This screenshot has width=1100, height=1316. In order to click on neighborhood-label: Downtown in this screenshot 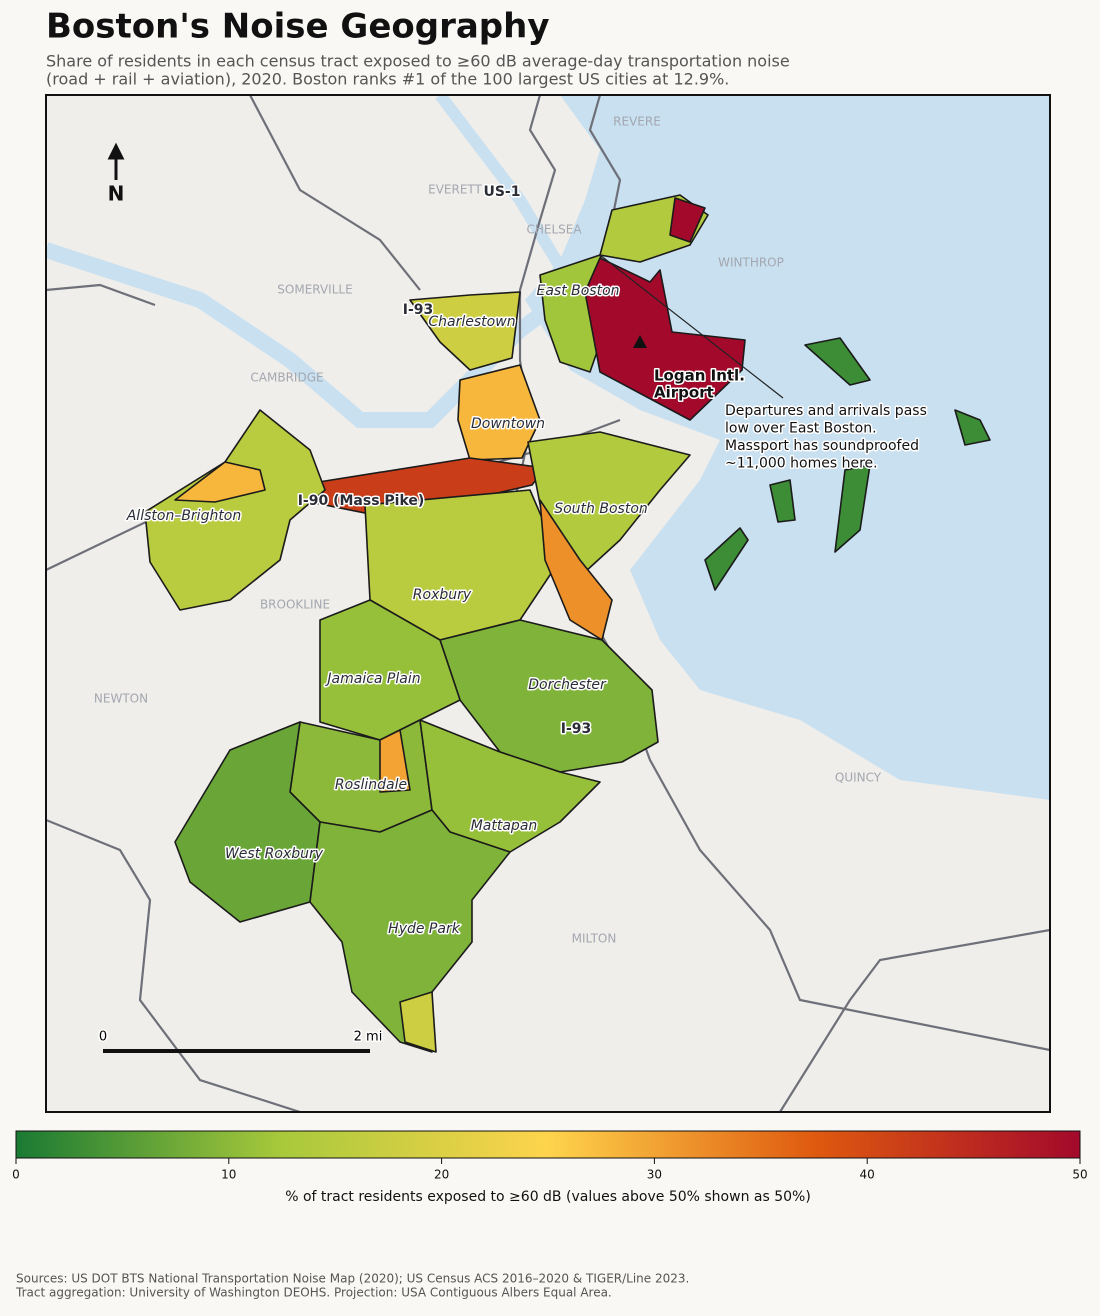, I will do `click(508, 424)`.